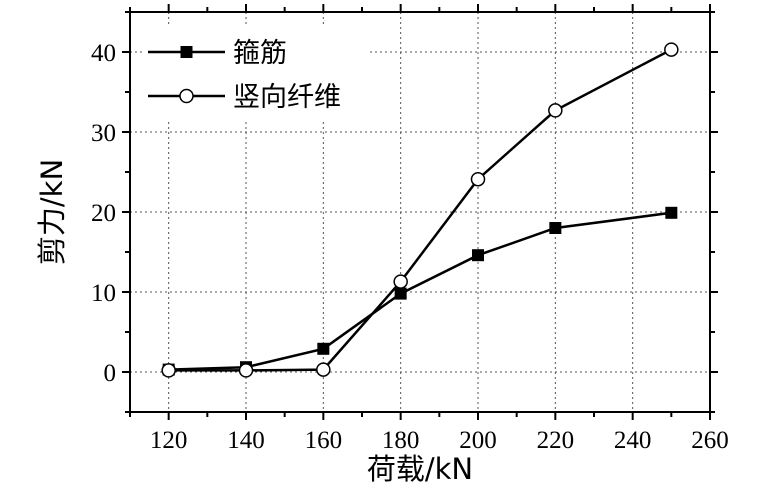 Image resolution: width=778 pixels, height=503 pixels. I want to click on legend-background, so click(257, 74).